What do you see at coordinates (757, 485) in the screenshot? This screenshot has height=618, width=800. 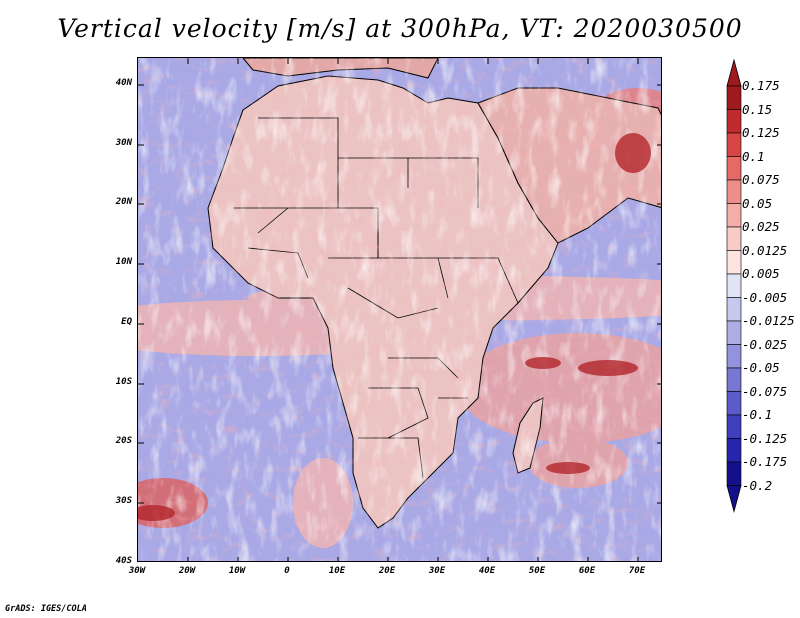 I see `colorbar-label: -0.2` at bounding box center [757, 485].